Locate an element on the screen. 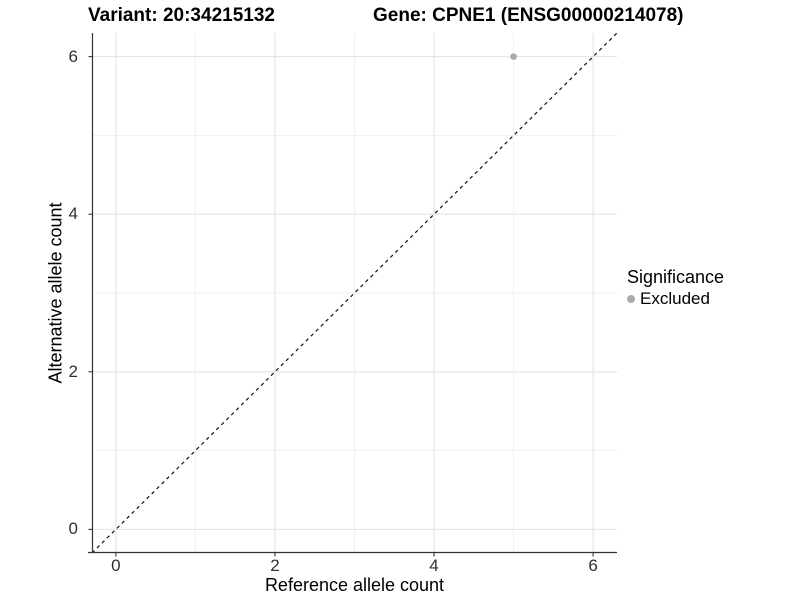 Image resolution: width=800 pixels, height=600 pixels. x-tick-label: 2 is located at coordinates (275, 565).